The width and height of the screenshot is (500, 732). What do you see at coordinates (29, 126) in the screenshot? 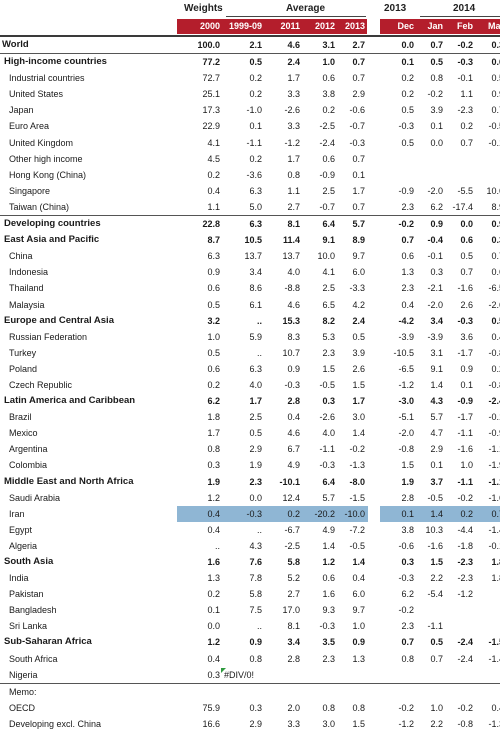
I see `row-label: Euro Area` at bounding box center [29, 126].